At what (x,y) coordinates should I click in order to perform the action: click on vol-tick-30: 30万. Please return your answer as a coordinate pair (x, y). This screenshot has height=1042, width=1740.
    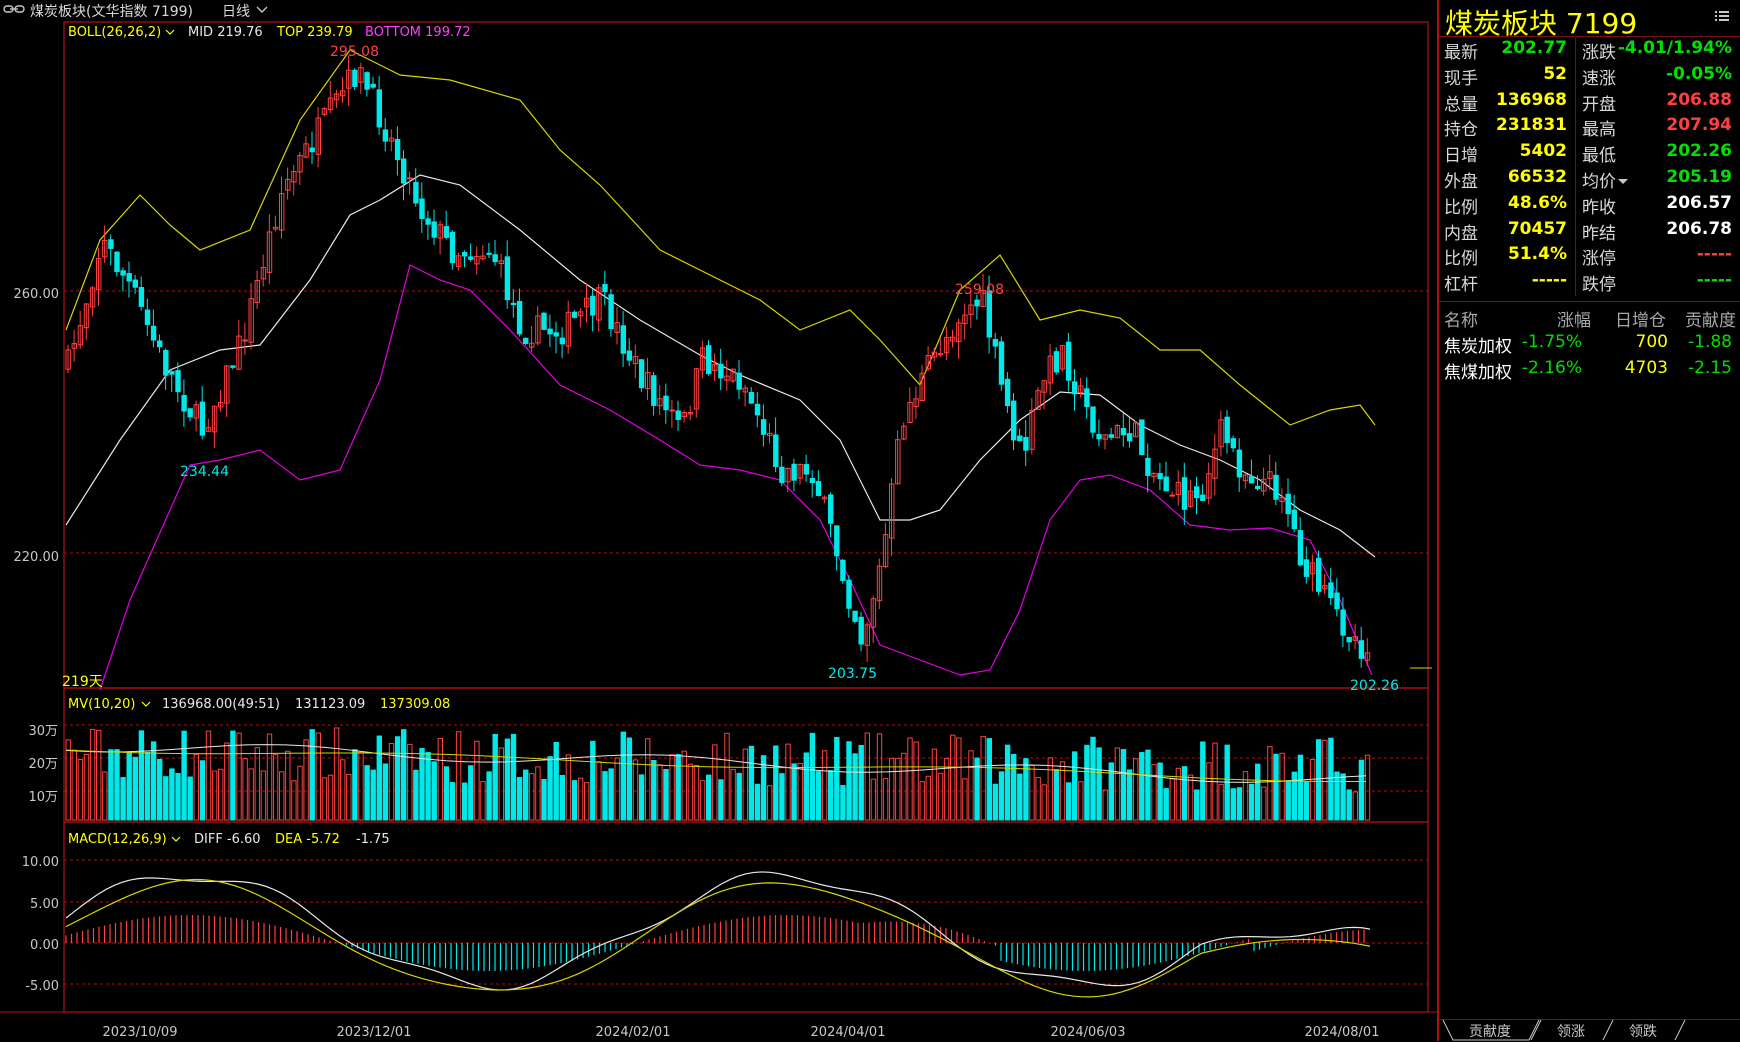
    Looking at the image, I should click on (43, 731).